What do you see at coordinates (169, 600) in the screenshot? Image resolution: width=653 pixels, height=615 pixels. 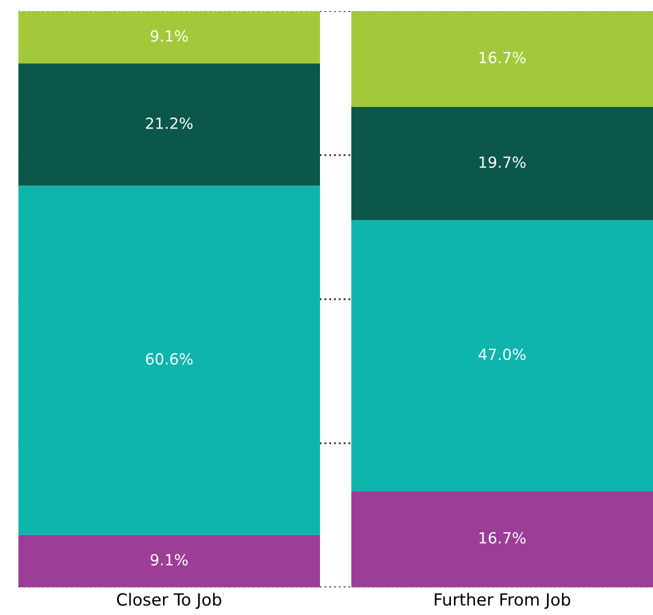 I see `x-tick-label: Closer To Job` at bounding box center [169, 600].